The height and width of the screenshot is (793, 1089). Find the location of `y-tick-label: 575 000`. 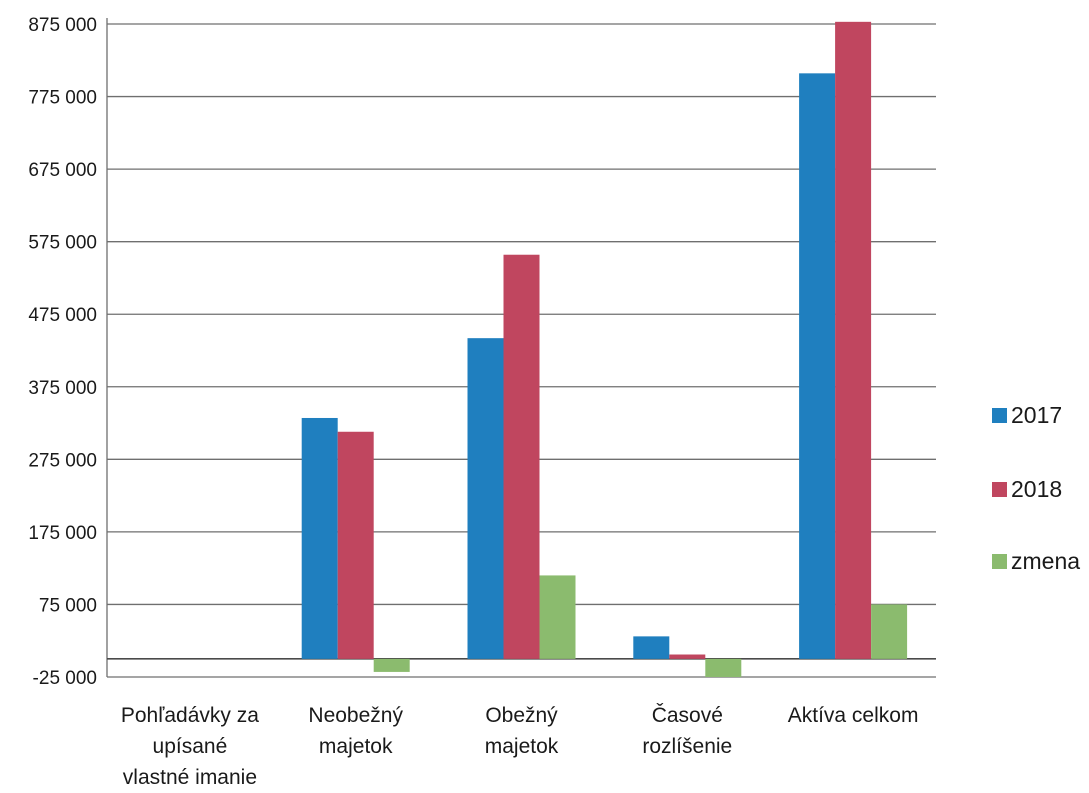

y-tick-label: 575 000 is located at coordinates (62, 243).